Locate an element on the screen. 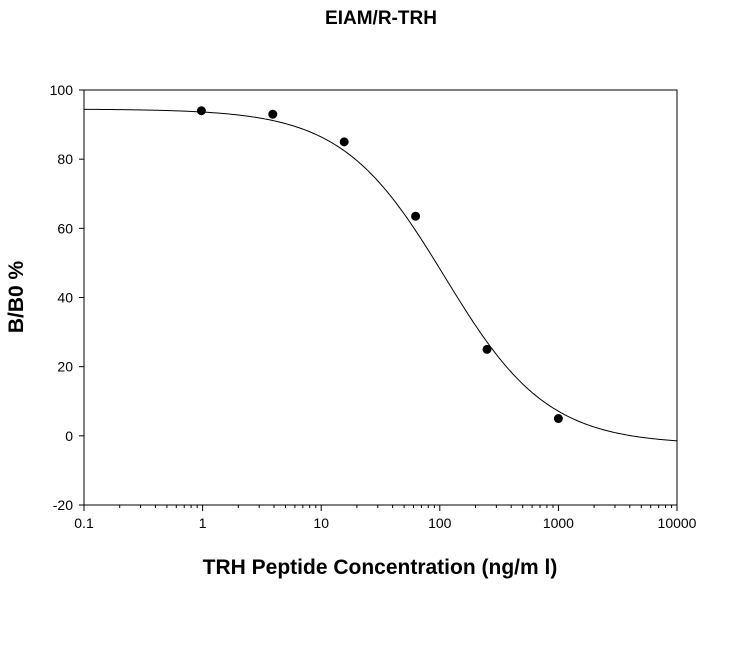 Image resolution: width=732 pixels, height=651 pixels. y-tick-label: 60 is located at coordinates (65, 228).